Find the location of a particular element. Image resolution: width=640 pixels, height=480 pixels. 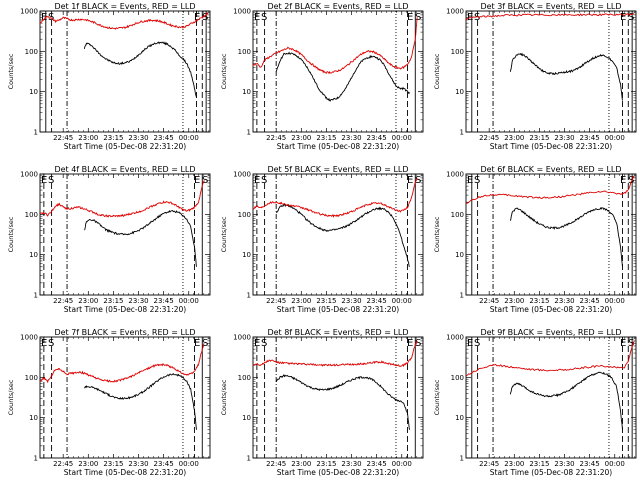

panel-title: Det 7f BLACK = Events, RED = LLD is located at coordinates (124, 332).